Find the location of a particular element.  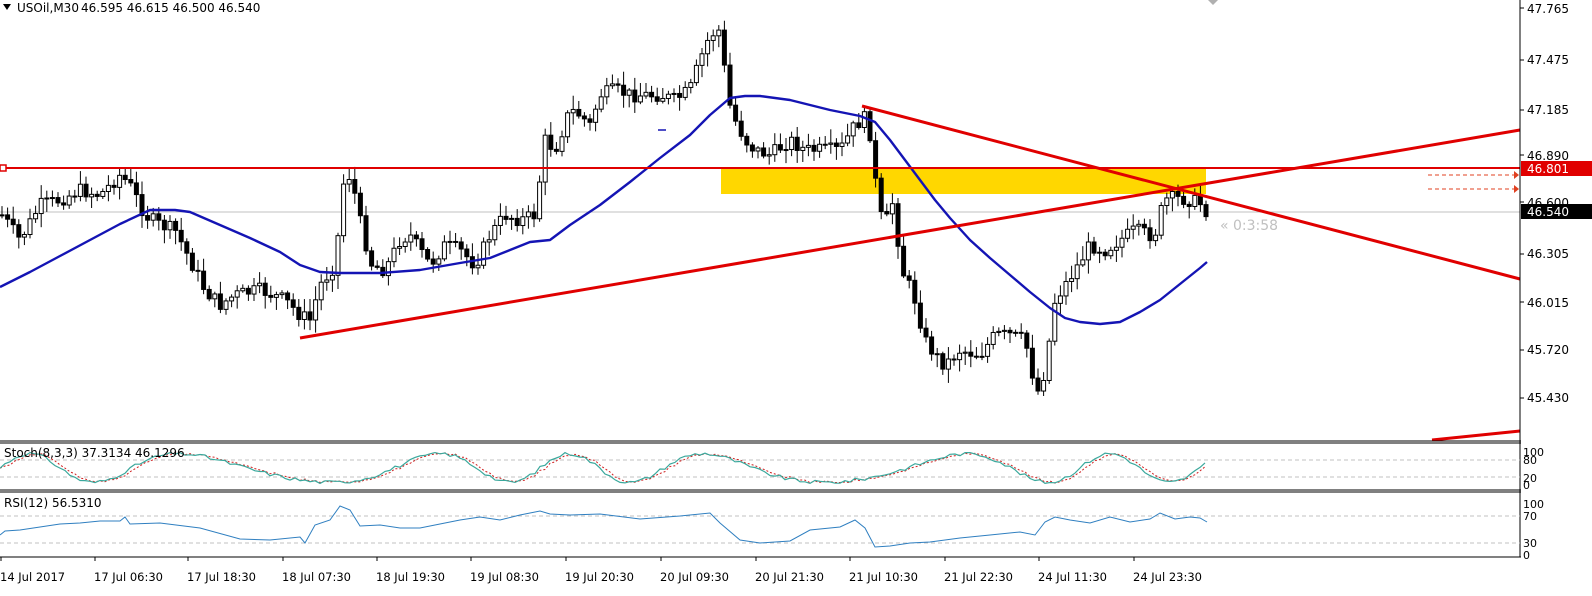

time-label: 21 Jul 22:30 is located at coordinates (978, 577).